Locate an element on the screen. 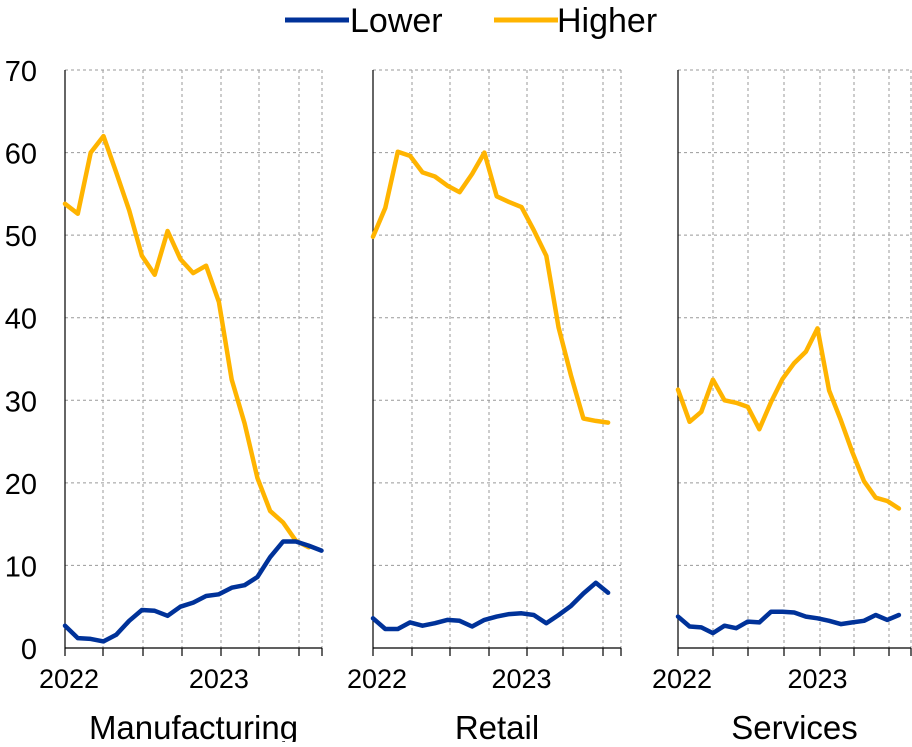  y-tick-label: 50 is located at coordinates (21, 237).